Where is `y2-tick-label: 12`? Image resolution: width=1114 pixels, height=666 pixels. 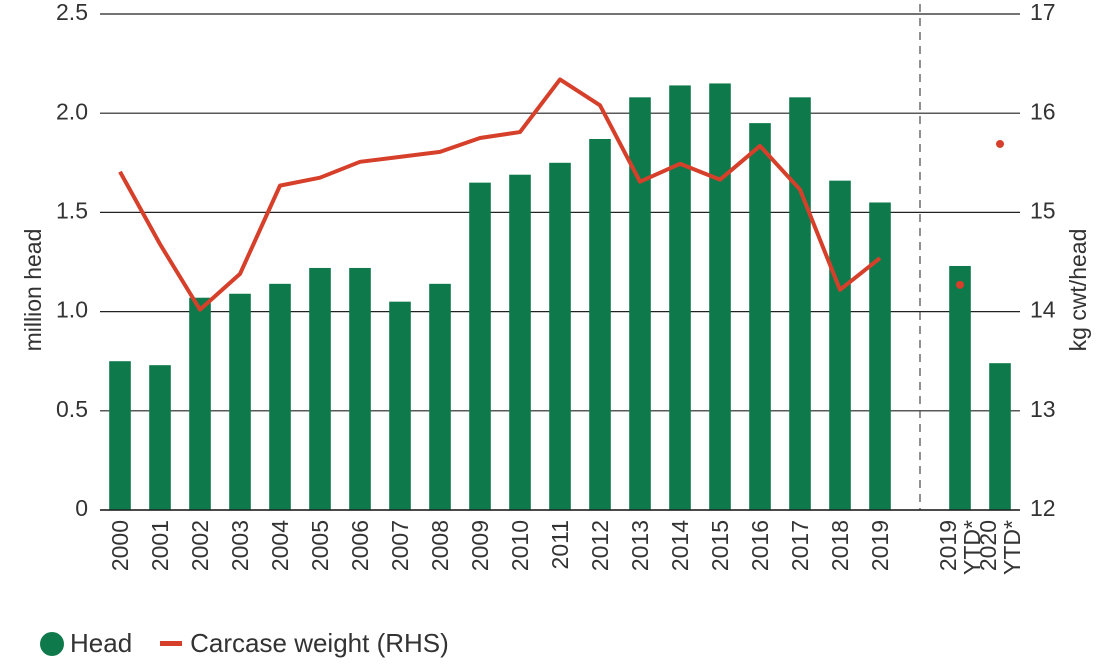 y2-tick-label: 12 is located at coordinates (1043, 508).